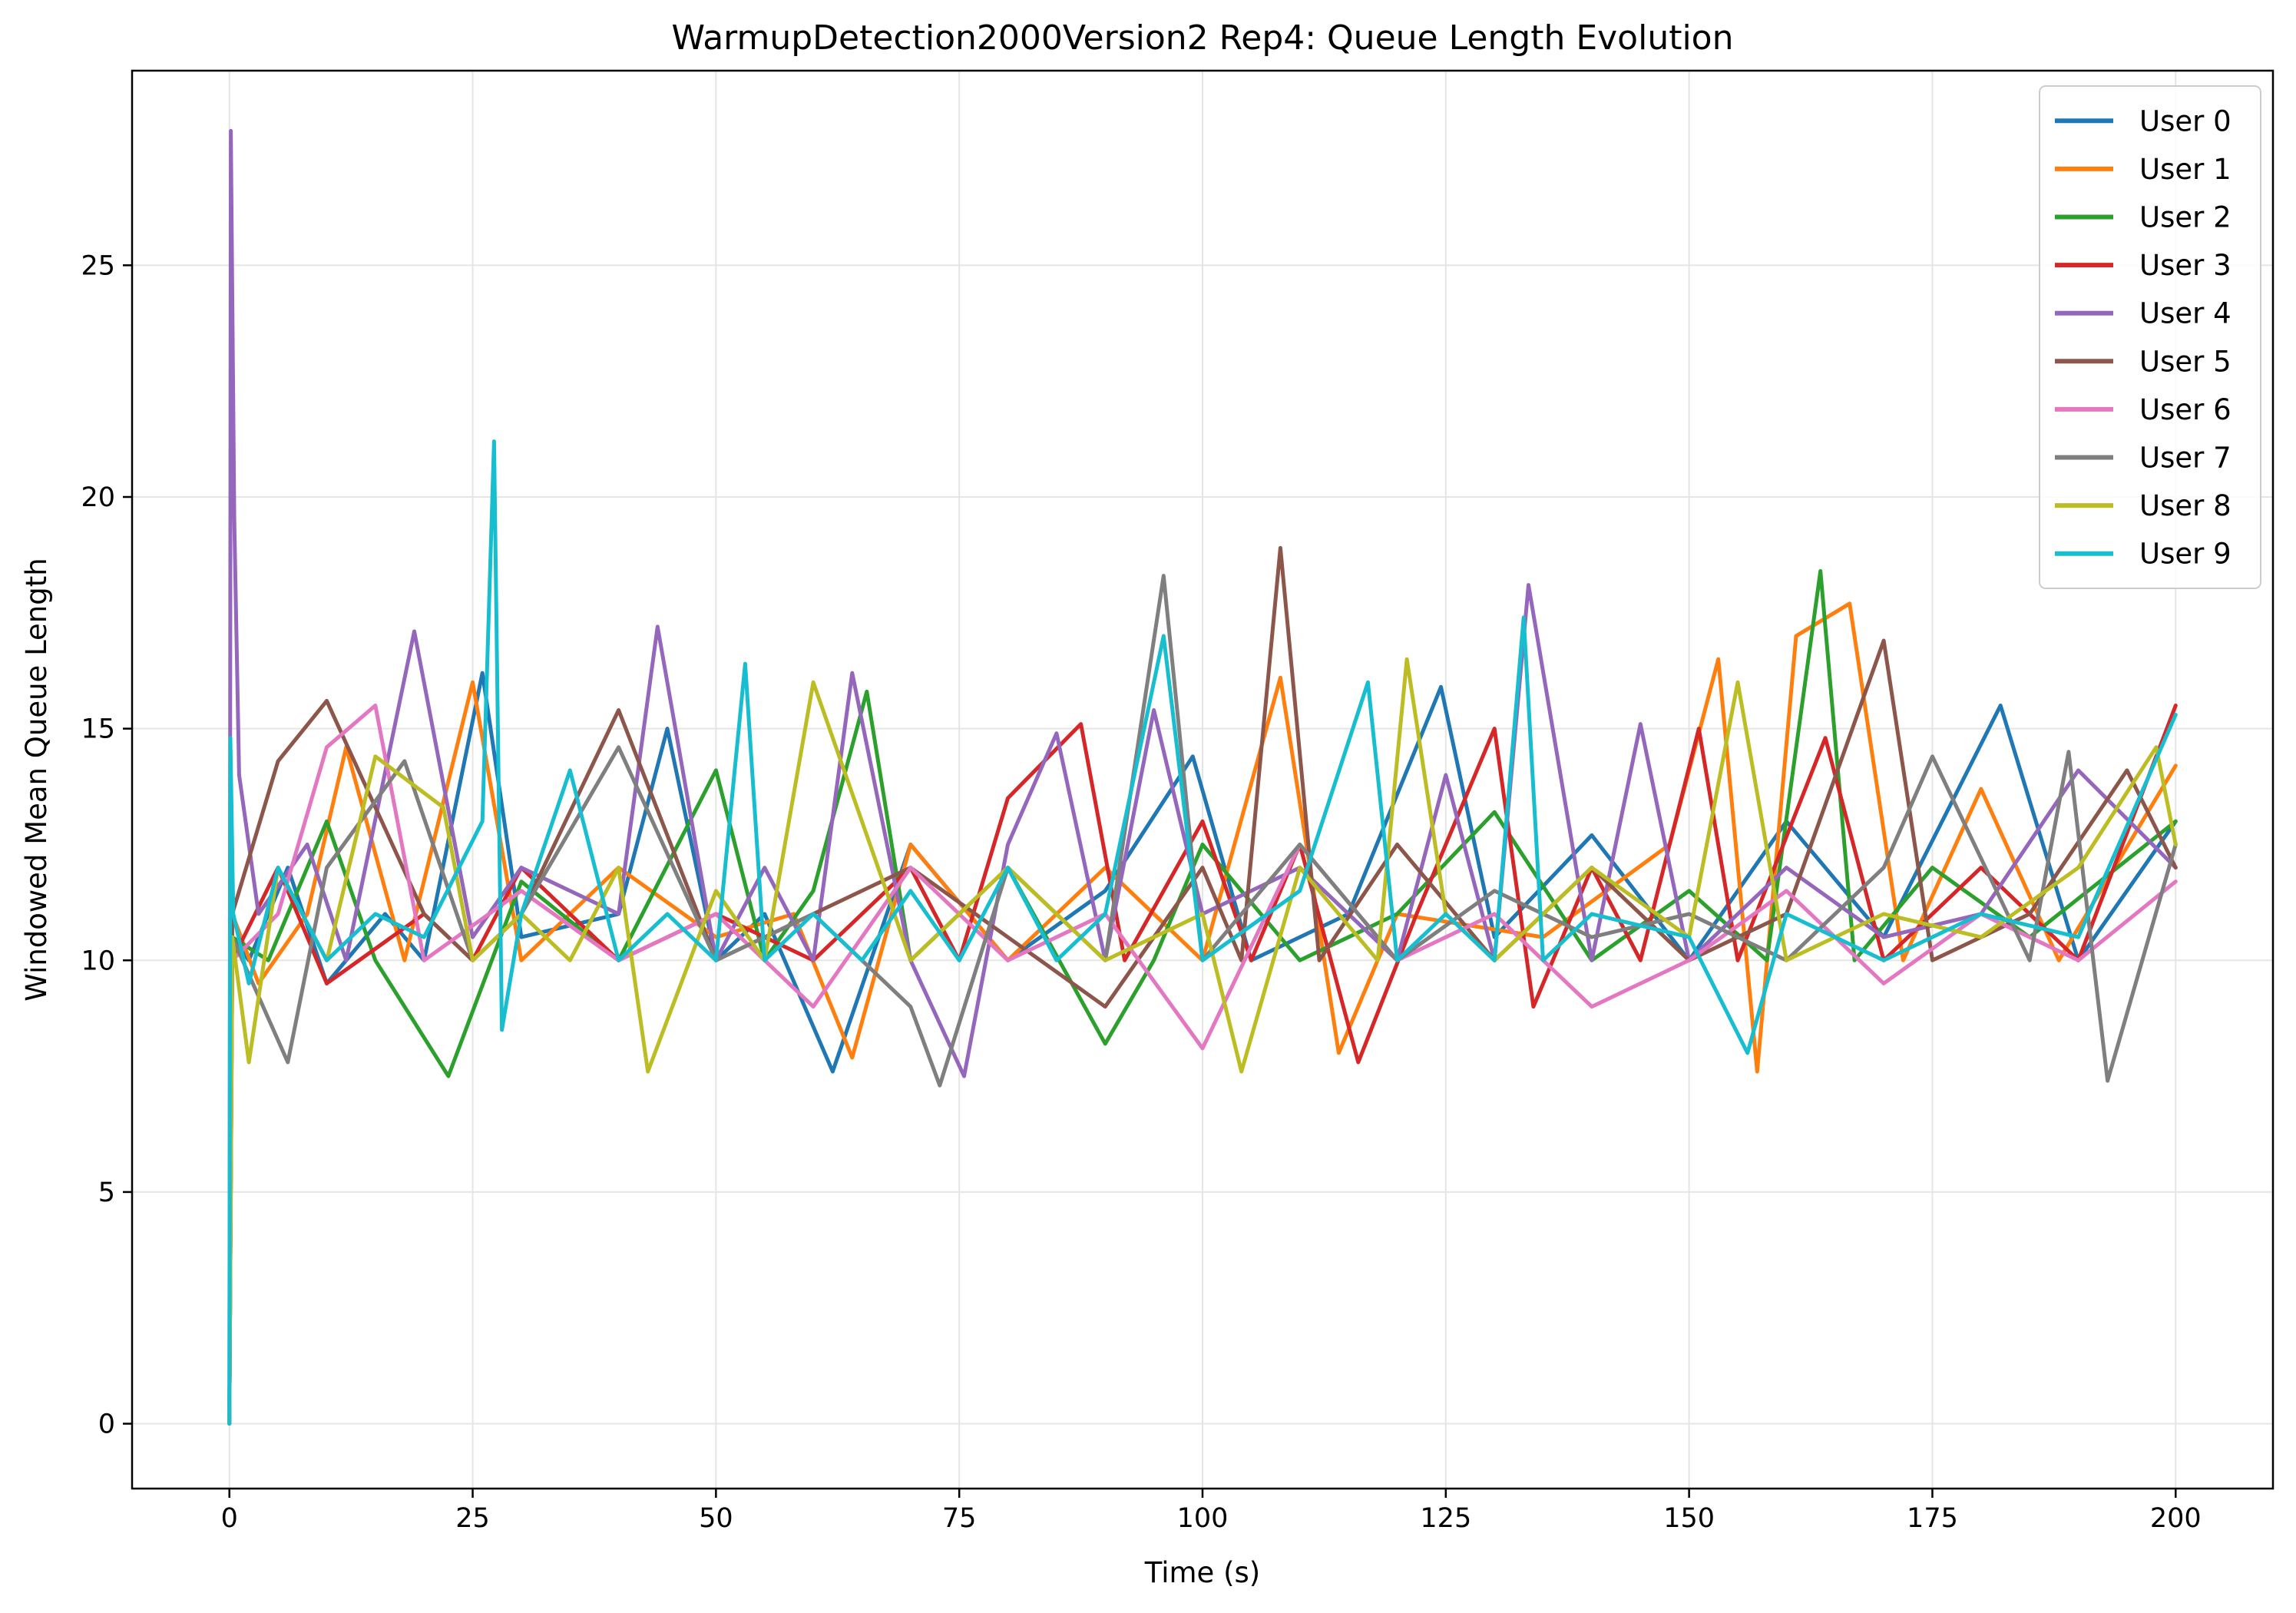  Describe the element at coordinates (2185, 169) in the screenshot. I see `legend-entry-label: User 1` at that location.